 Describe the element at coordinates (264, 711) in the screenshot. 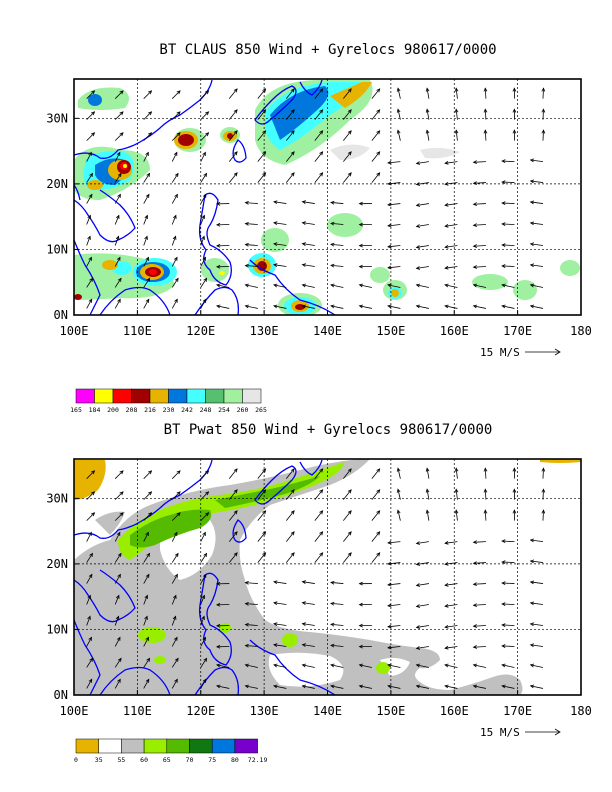

I see `x-tick-label: 130E` at that location.